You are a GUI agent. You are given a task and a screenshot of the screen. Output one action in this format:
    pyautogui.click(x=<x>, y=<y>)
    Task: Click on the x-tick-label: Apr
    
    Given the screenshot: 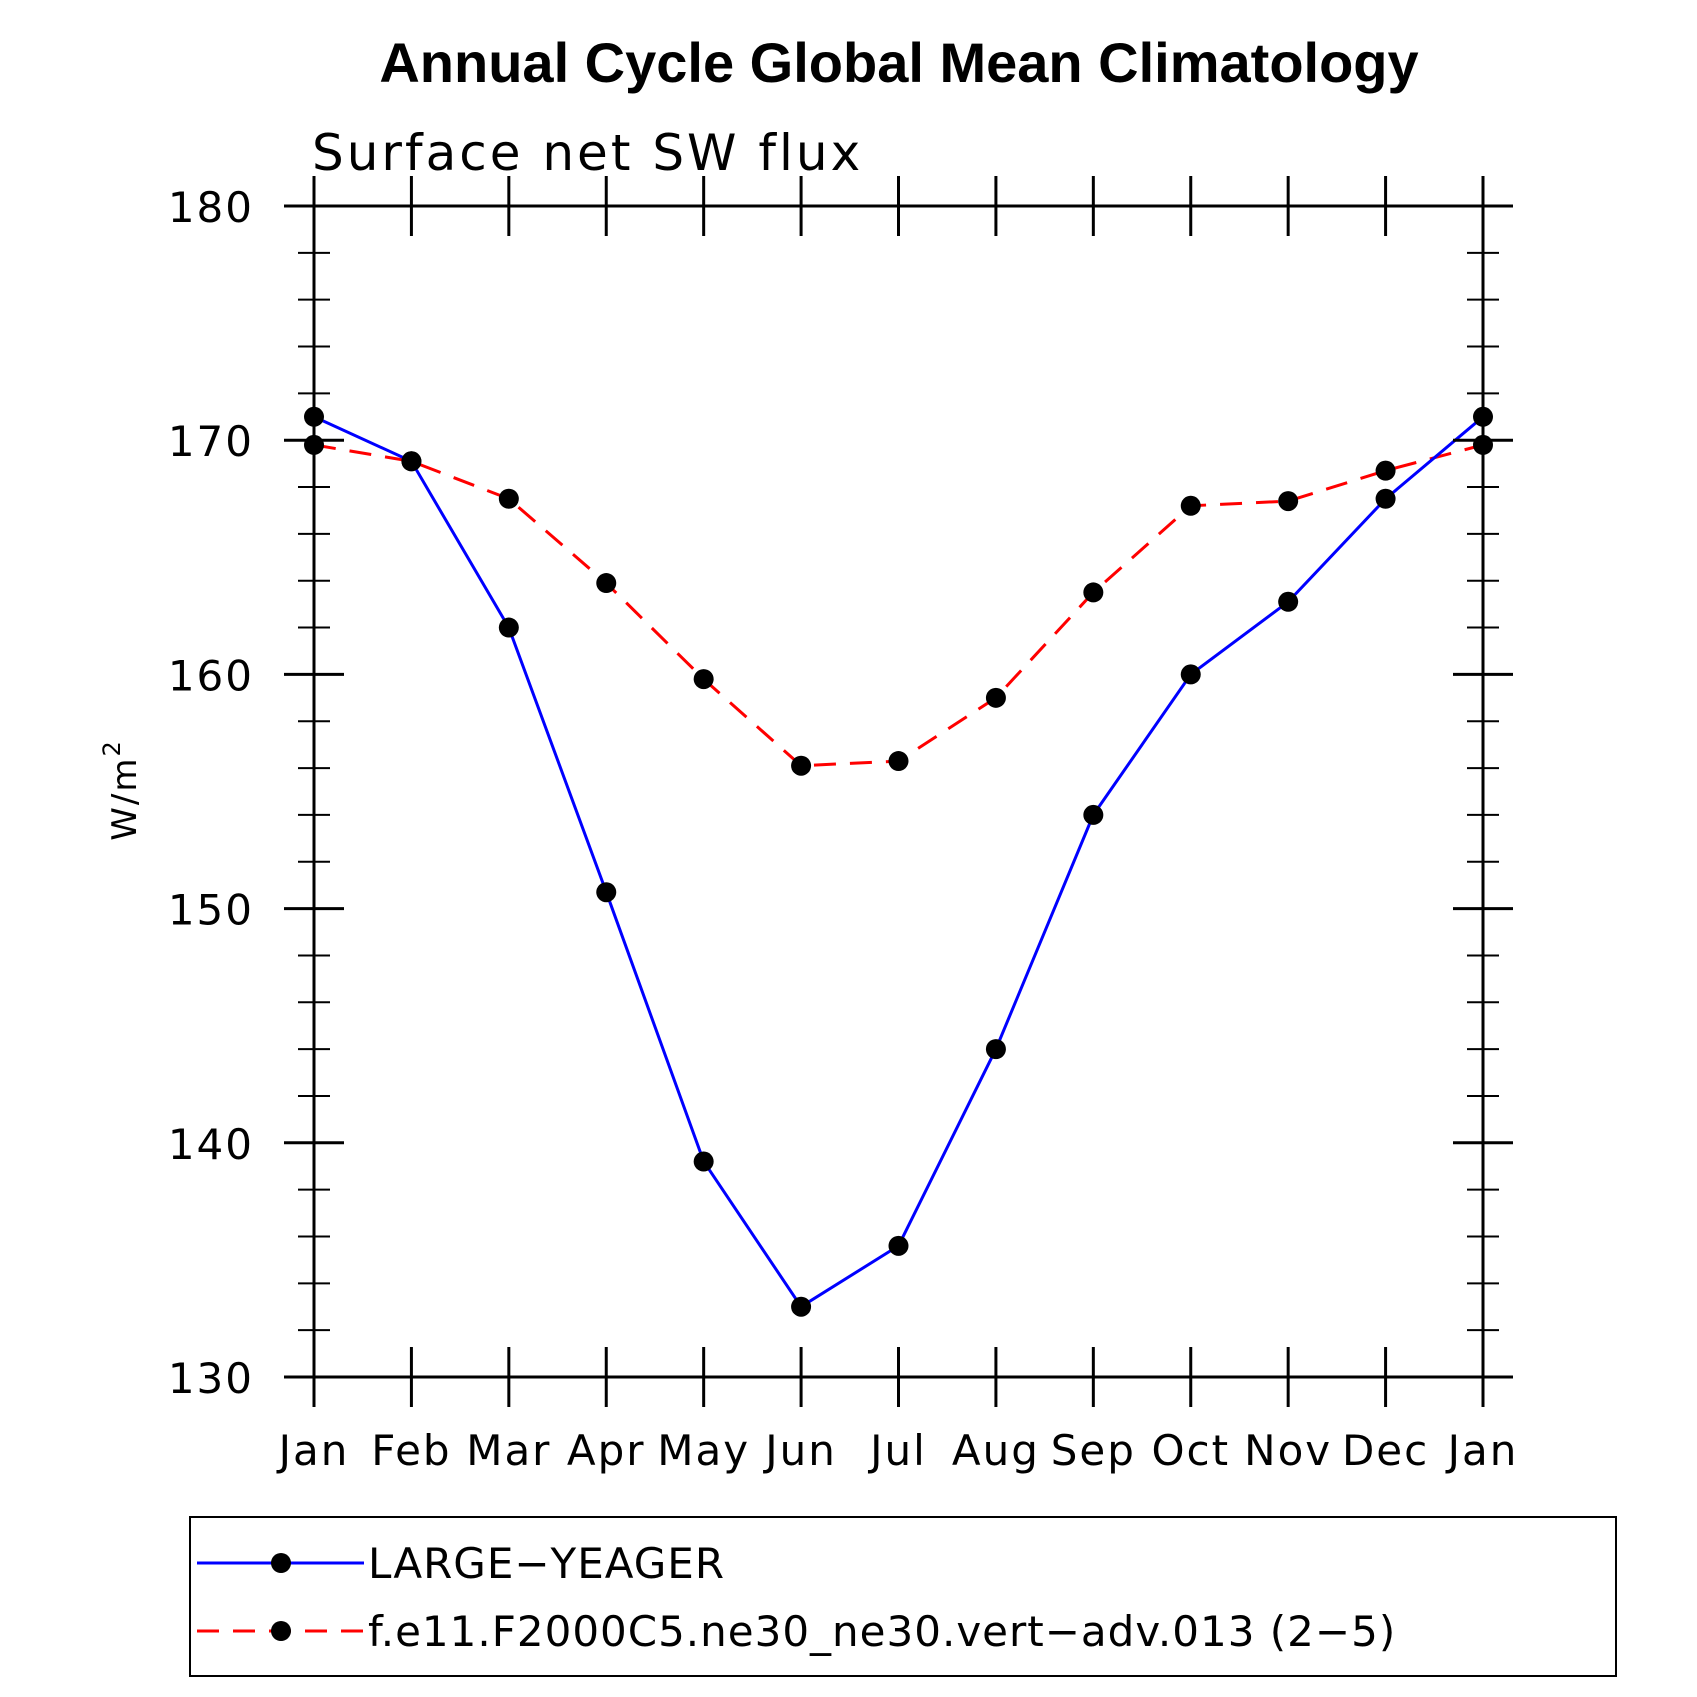 What is the action you would take?
    pyautogui.click(x=606, y=1450)
    